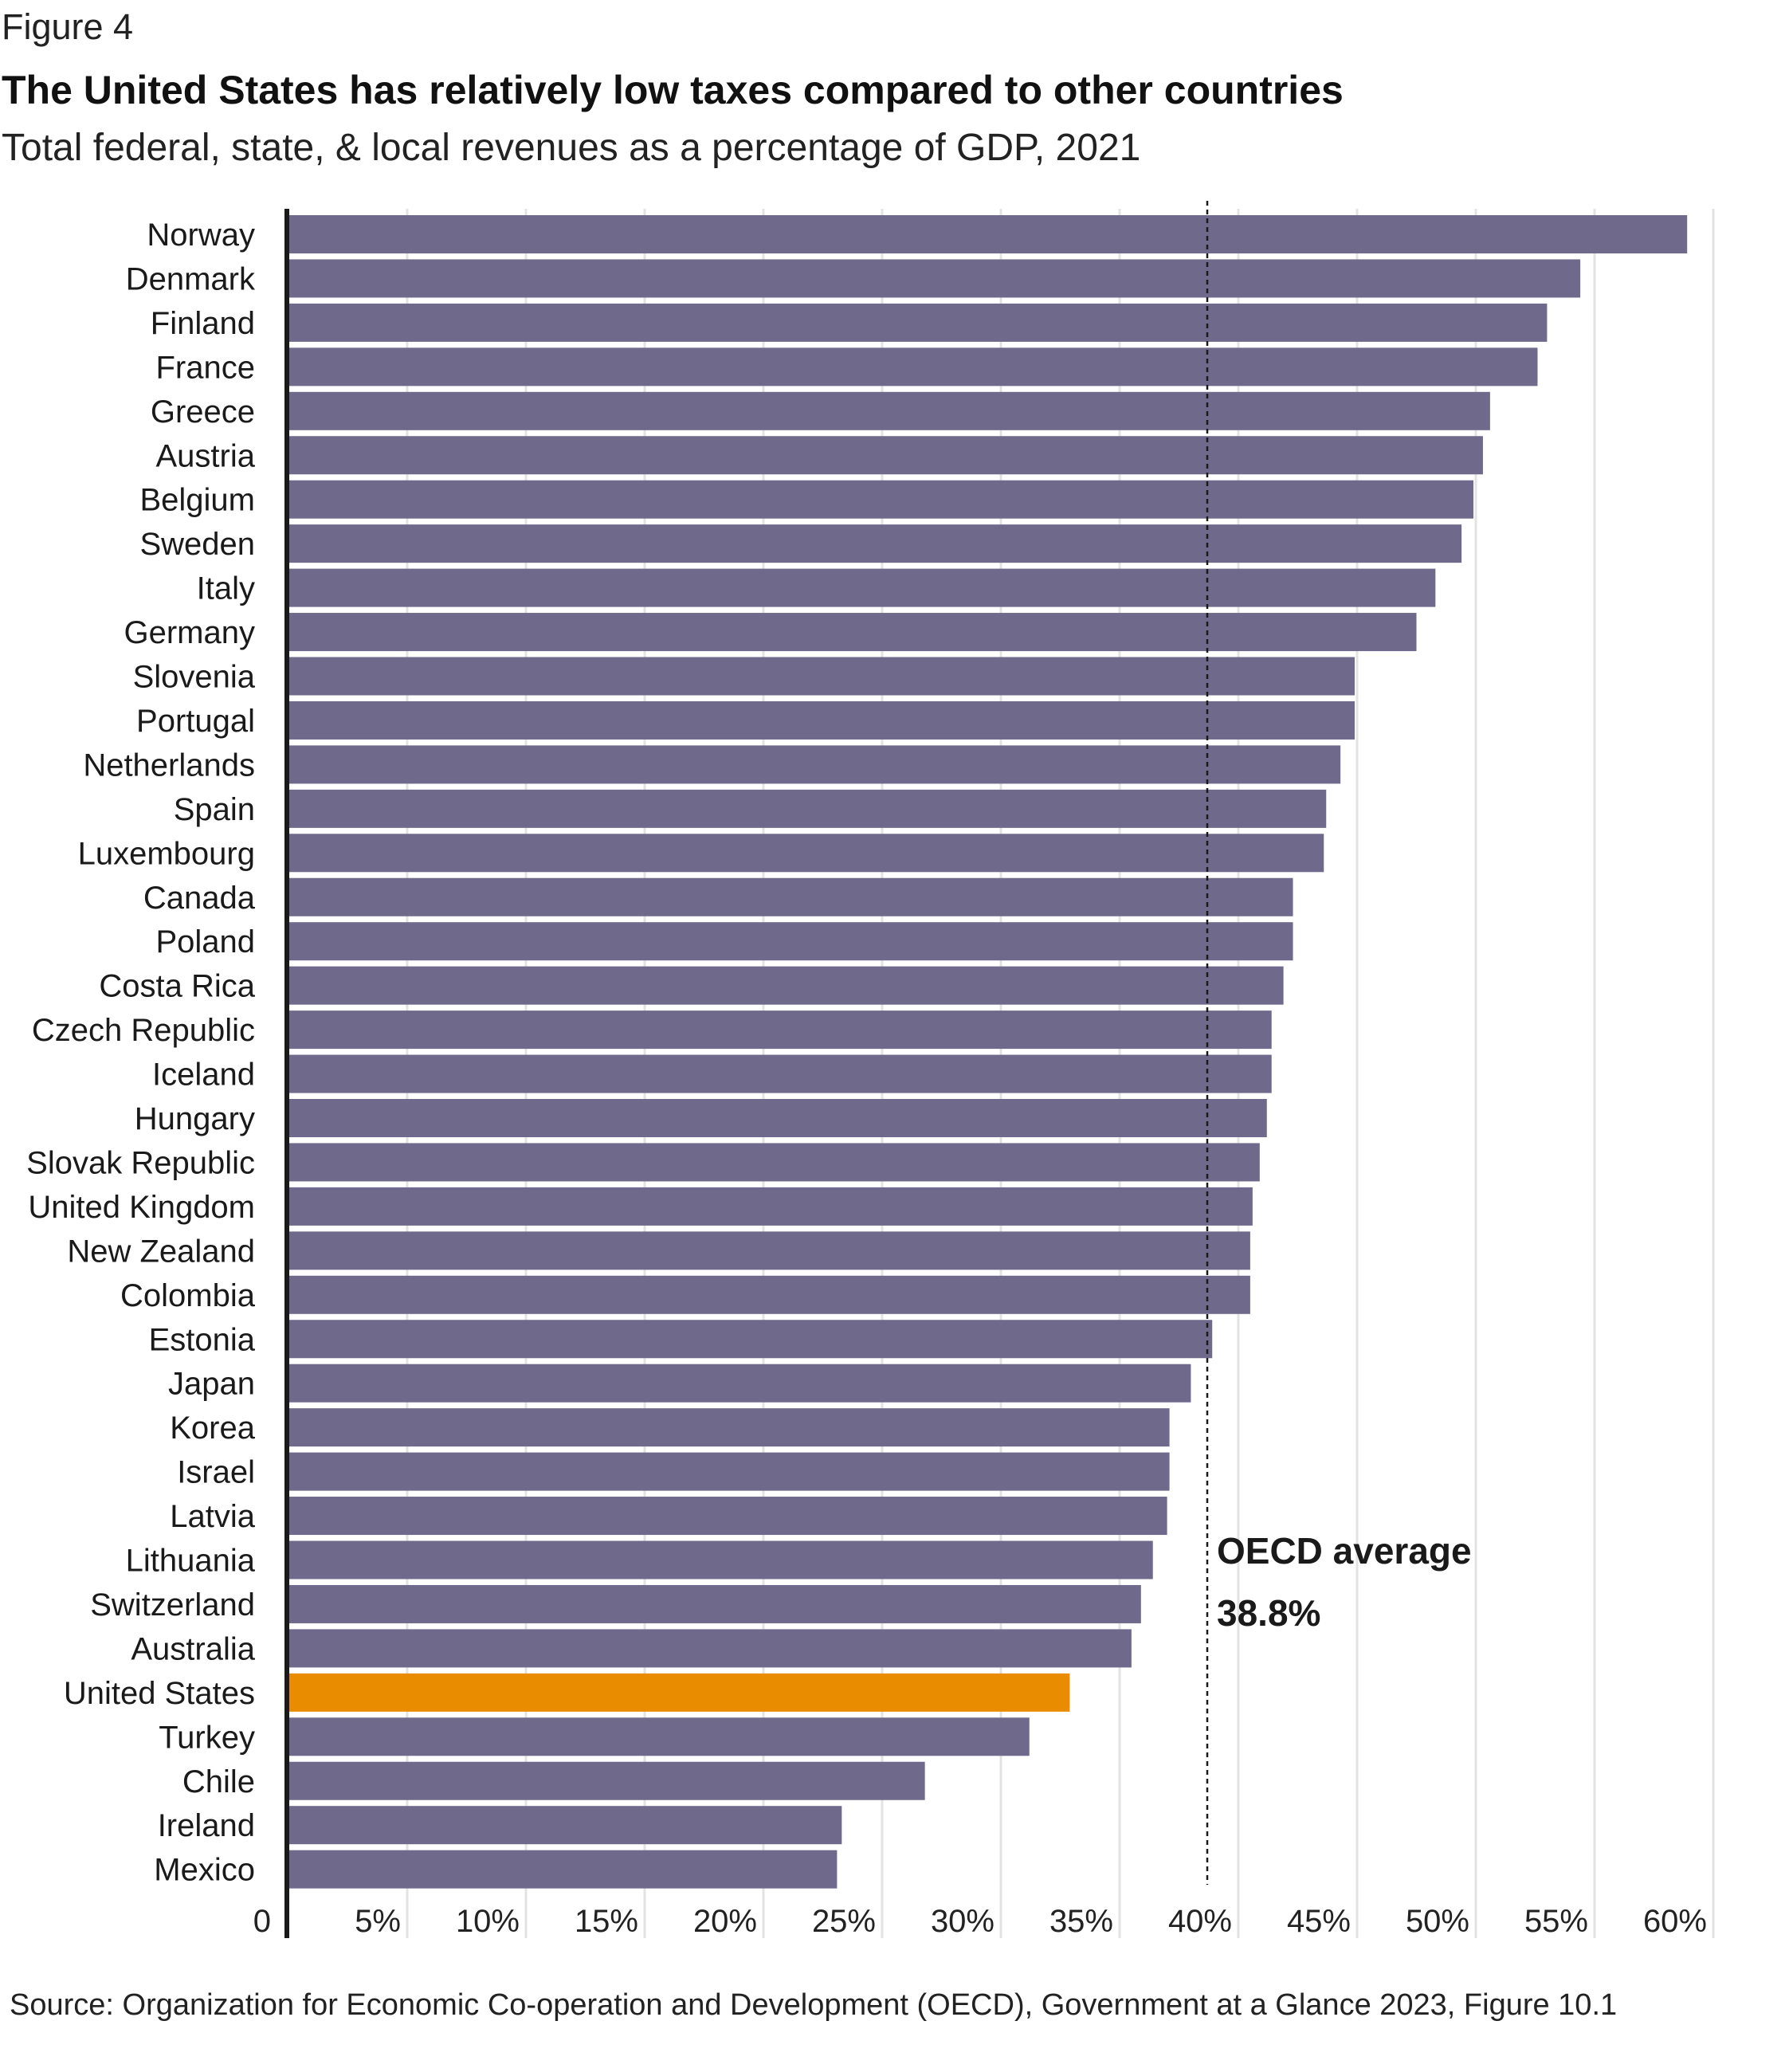  Describe the element at coordinates (218, 1781) in the screenshot. I see `category-label: Chile` at that location.